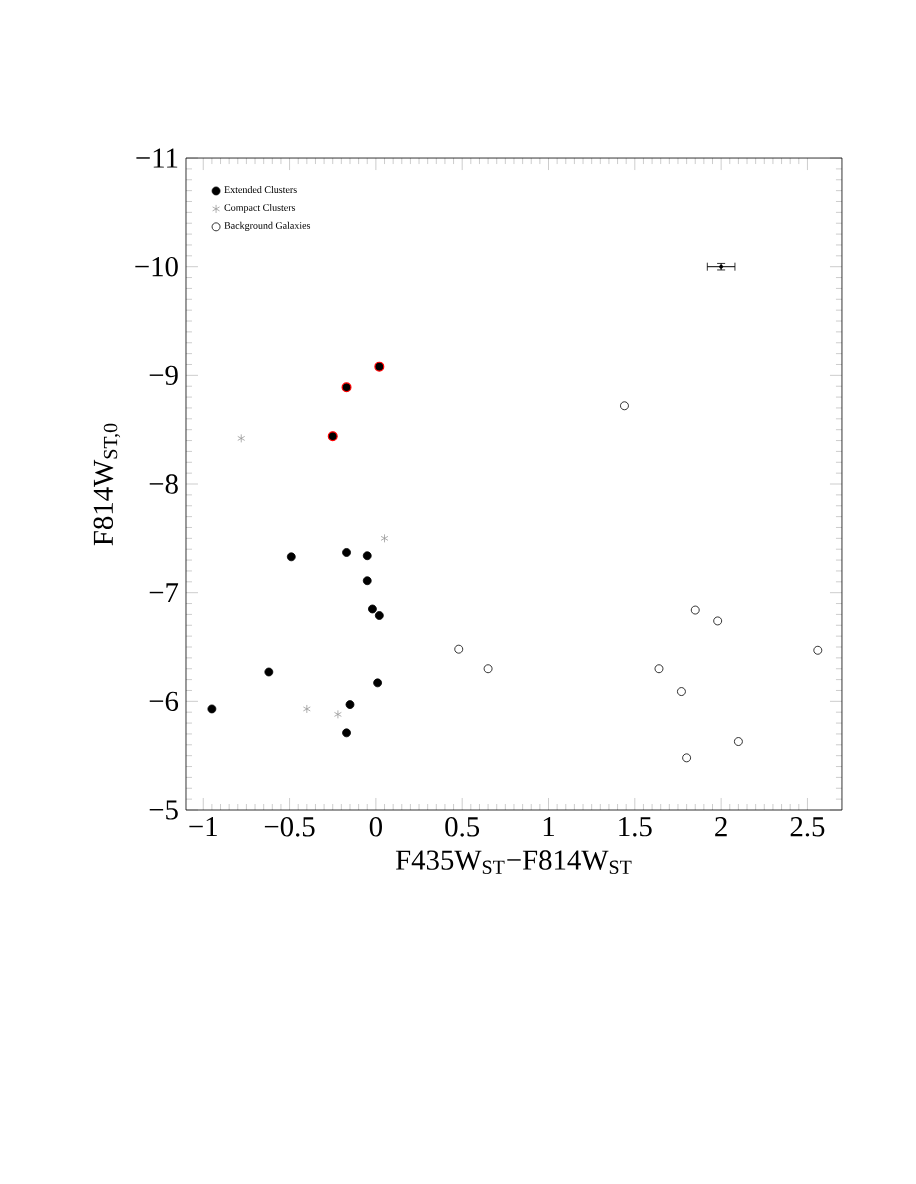  I want to click on y-tick-label: −11, so click(157, 158).